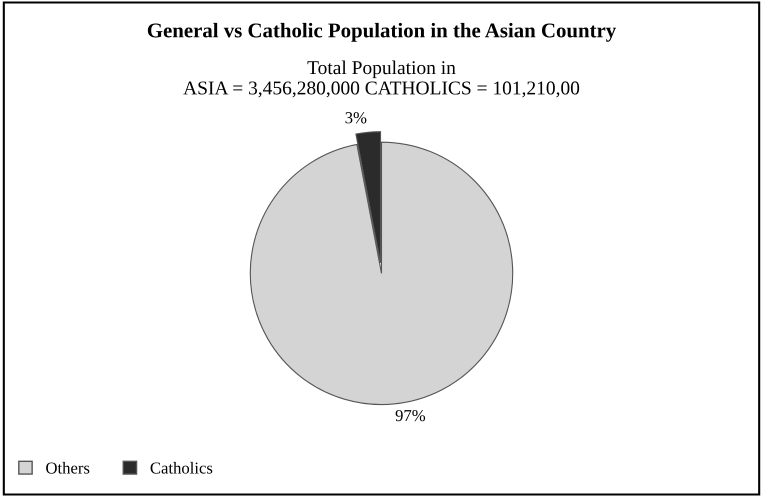 The height and width of the screenshot is (497, 763). What do you see at coordinates (382, 32) in the screenshot?
I see `chart-title: General vs Catholic Population in the Asian Country` at bounding box center [382, 32].